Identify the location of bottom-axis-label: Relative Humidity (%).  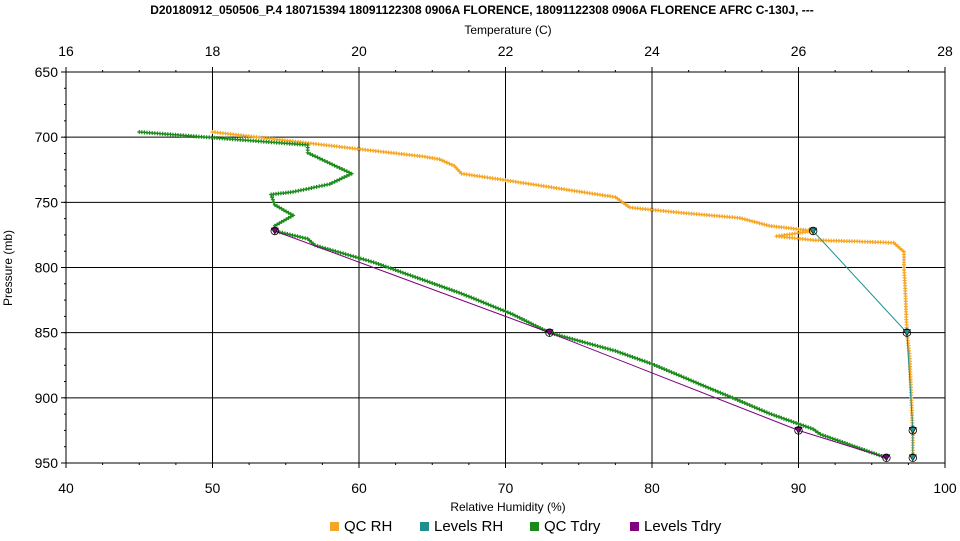
(507, 507).